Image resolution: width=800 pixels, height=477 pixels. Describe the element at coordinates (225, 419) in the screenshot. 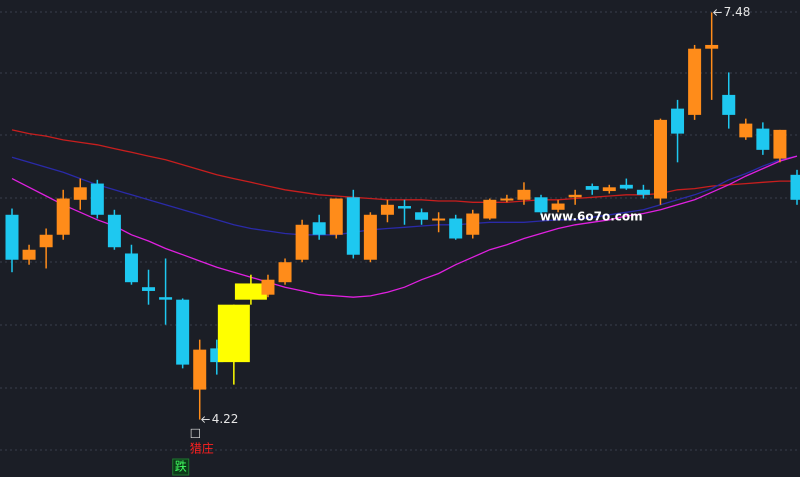

I see `extreme-label: 4.22` at that location.